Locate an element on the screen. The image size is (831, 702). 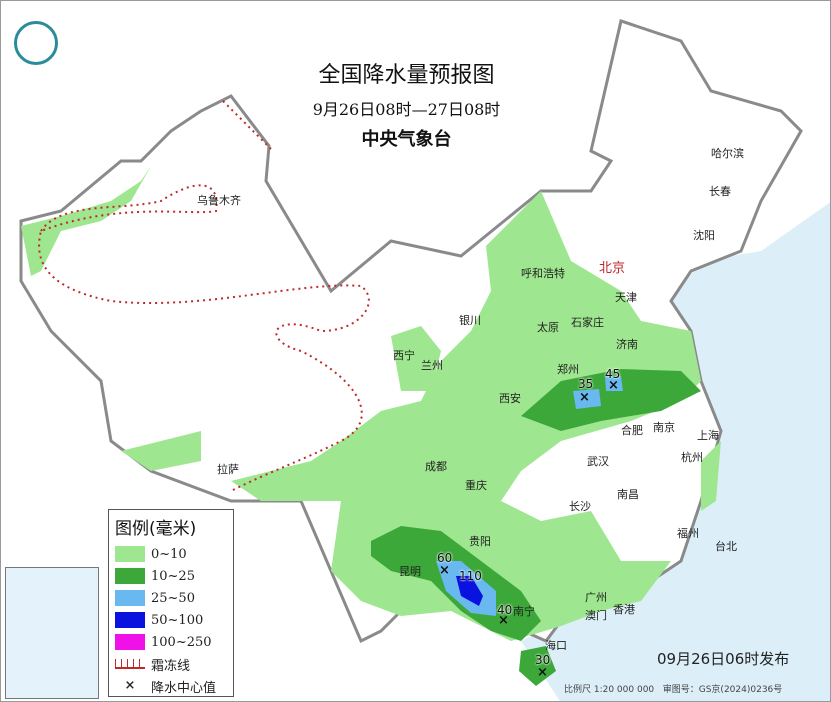
city-label: 呼和浩特 is located at coordinates (543, 273).